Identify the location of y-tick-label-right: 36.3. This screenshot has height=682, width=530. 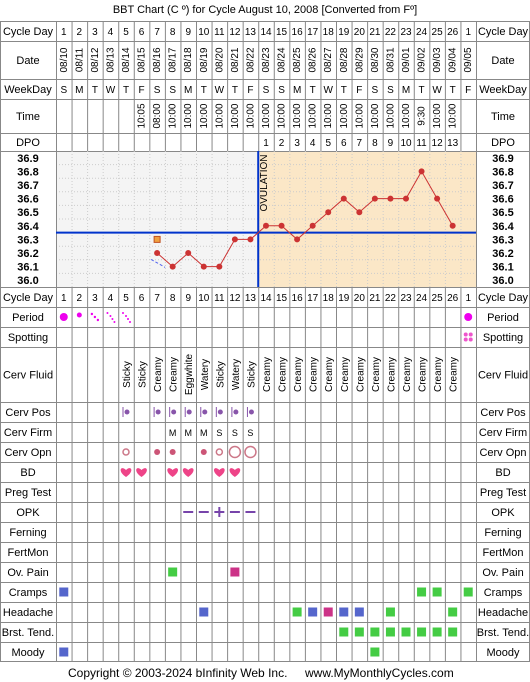
(502, 240).